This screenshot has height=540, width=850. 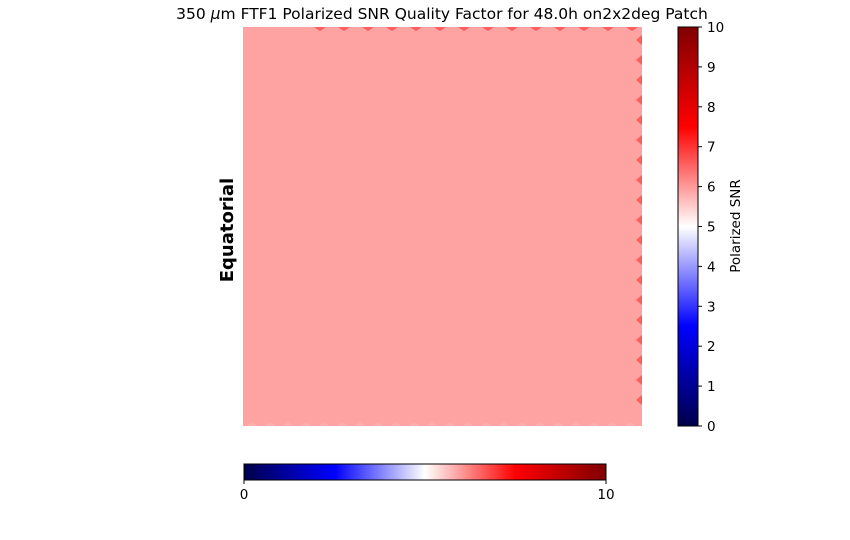 What do you see at coordinates (711, 108) in the screenshot?
I see `vertical-colorbar-tick-label: 8` at bounding box center [711, 108].